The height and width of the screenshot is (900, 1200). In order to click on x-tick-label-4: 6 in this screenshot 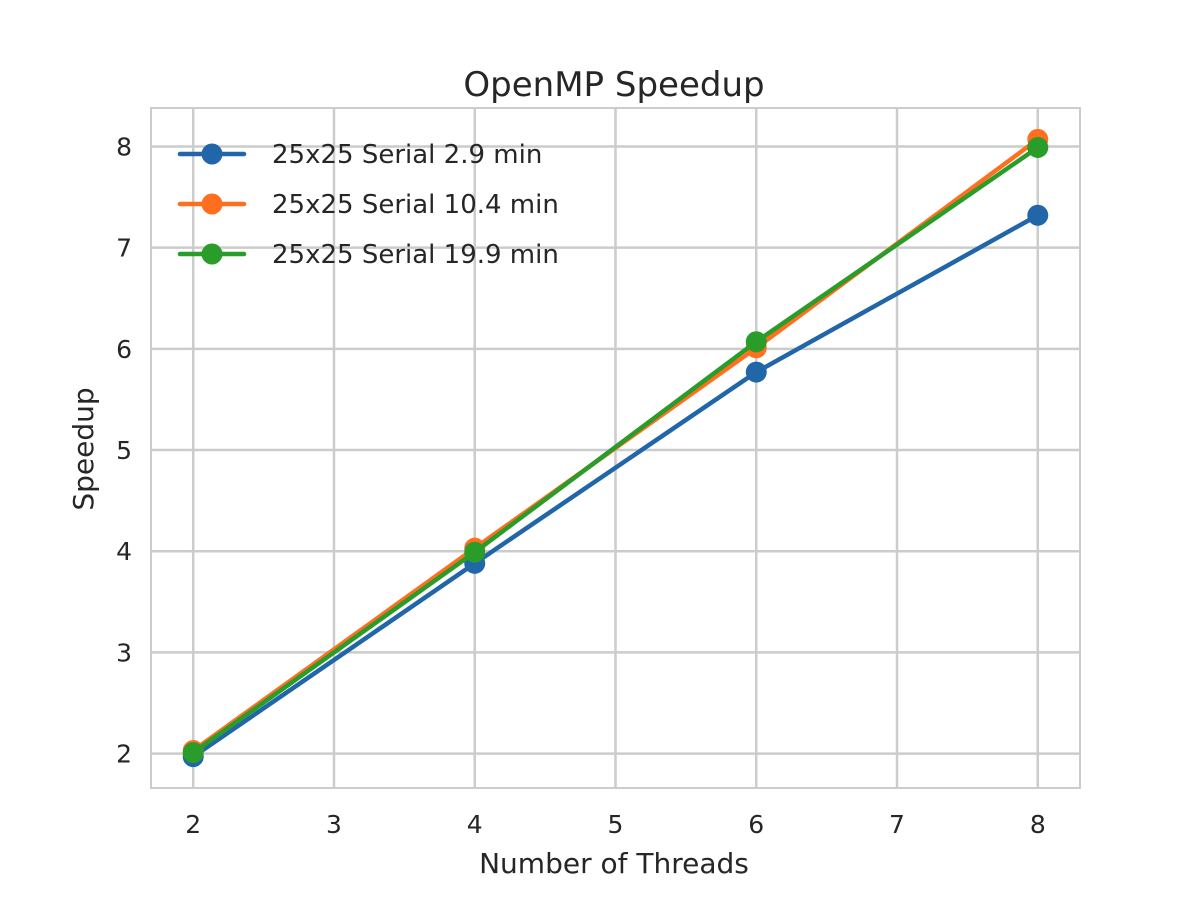, I will do `click(756, 824)`.